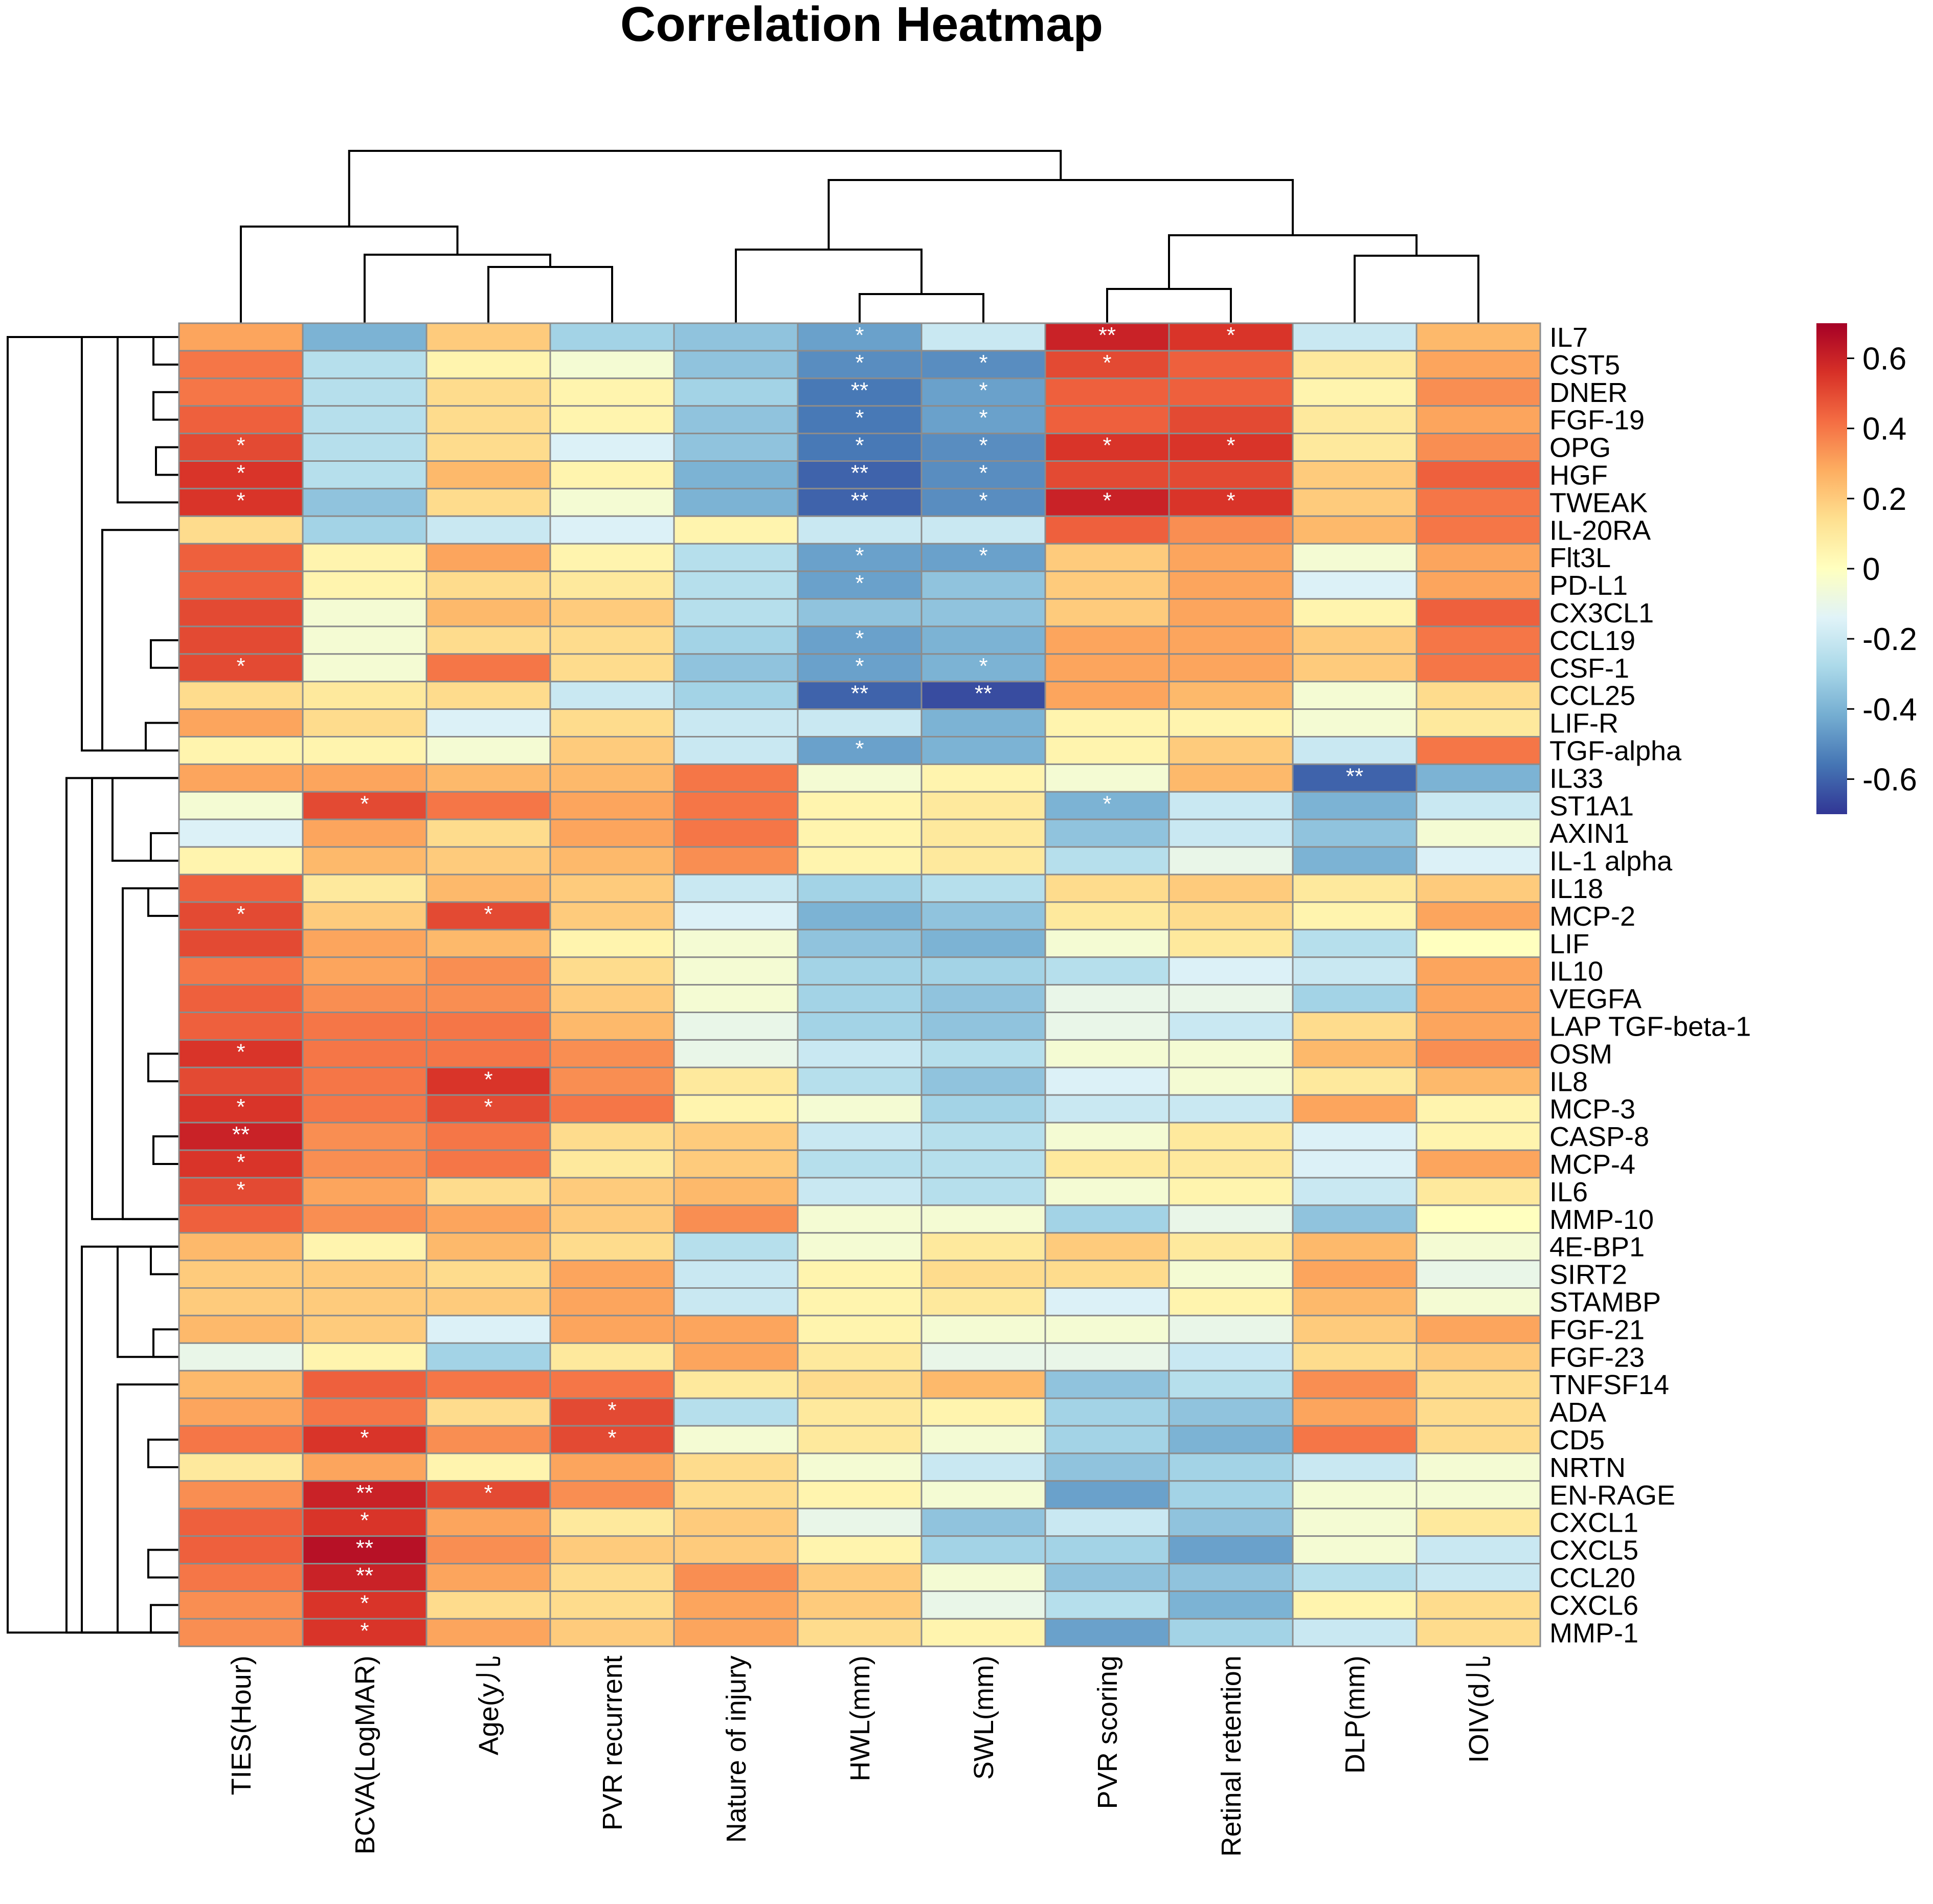  What do you see at coordinates (1884, 429) in the screenshot?
I see `legend-tick-label: 0.4` at bounding box center [1884, 429].